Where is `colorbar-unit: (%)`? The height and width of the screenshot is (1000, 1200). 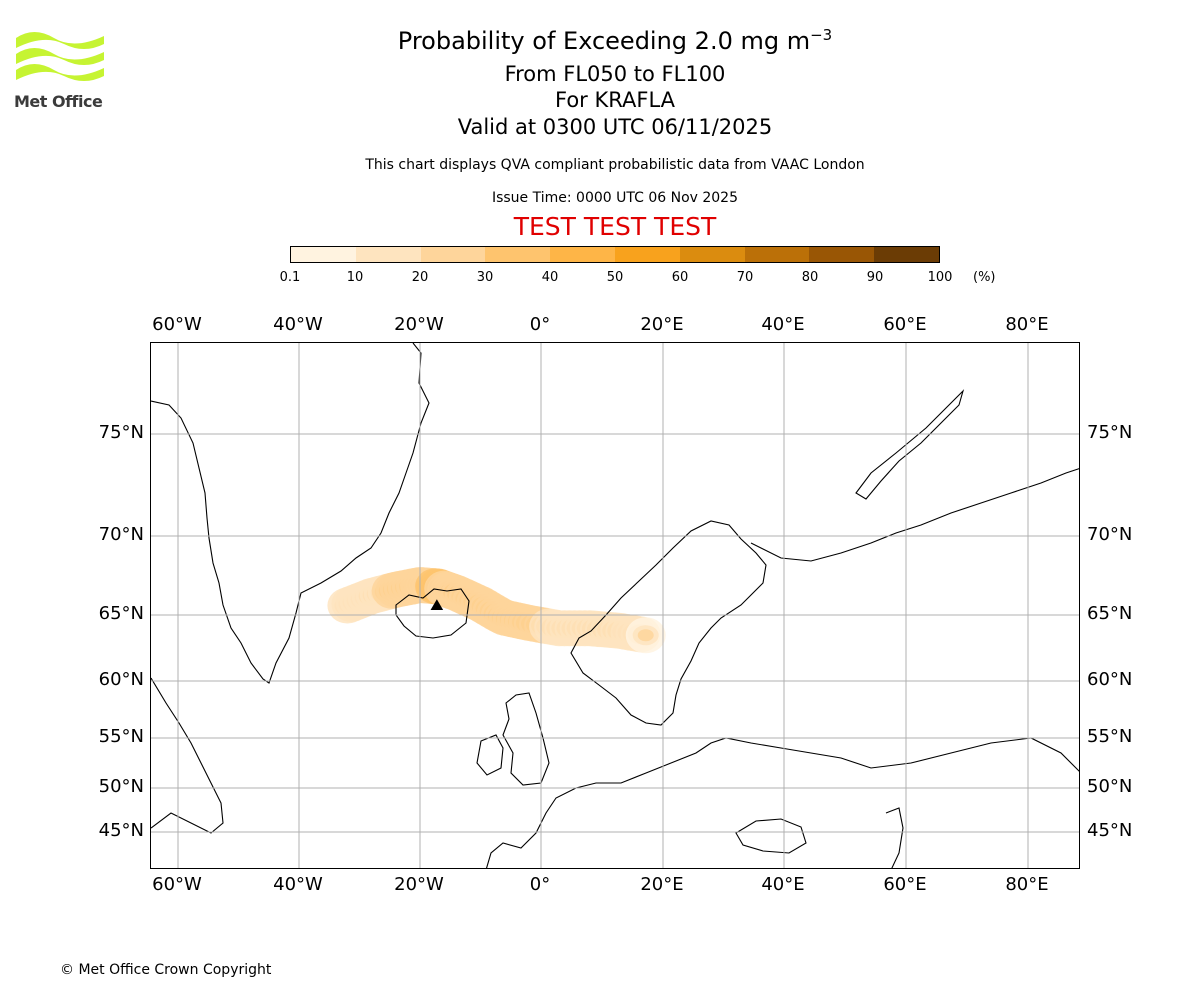 colorbar-unit: (%) is located at coordinates (984, 277).